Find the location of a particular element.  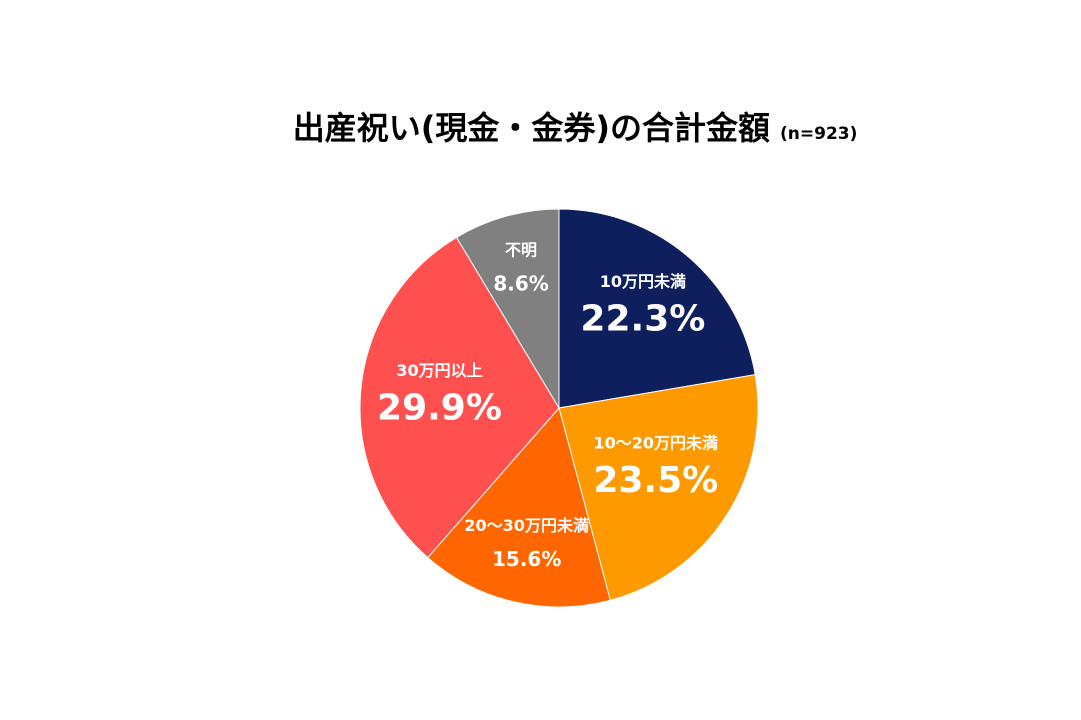

slice-label: 20～30万円未満 is located at coordinates (526, 525).